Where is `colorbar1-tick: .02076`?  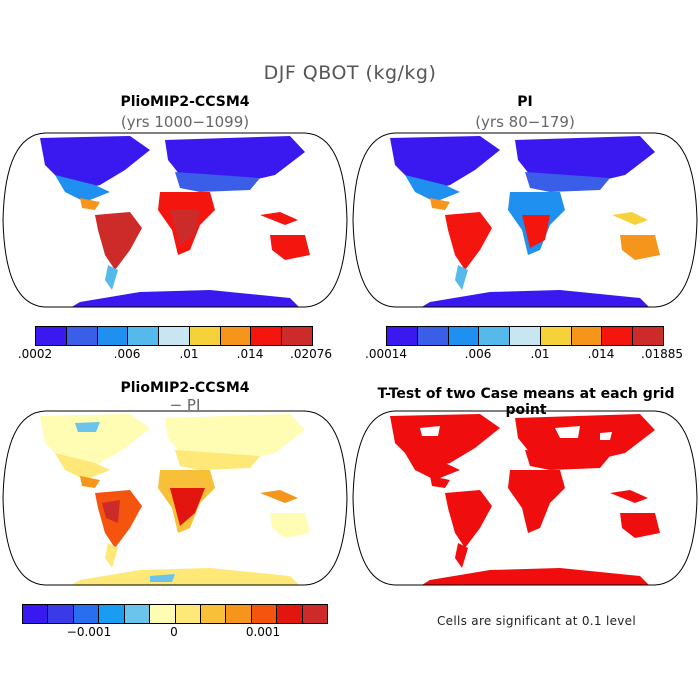
colorbar1-tick: .02076 is located at coordinates (311, 354).